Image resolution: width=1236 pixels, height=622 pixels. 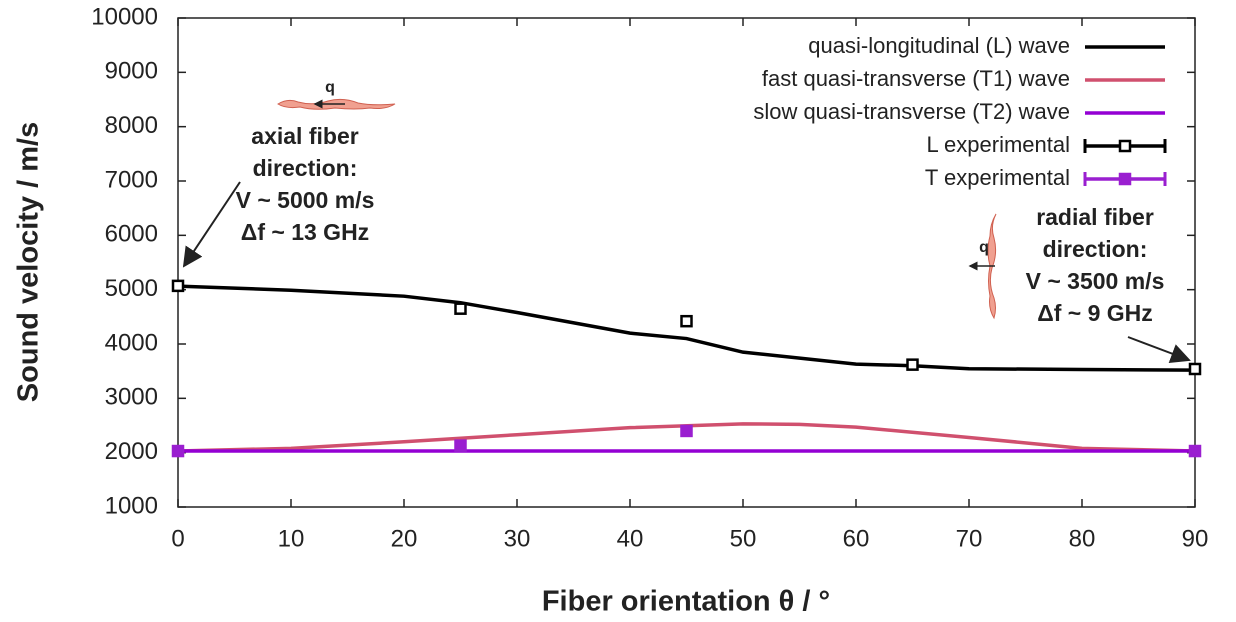 I want to click on legend-label: fast quasi-transverse (T1) wave, so click(x=916, y=78).